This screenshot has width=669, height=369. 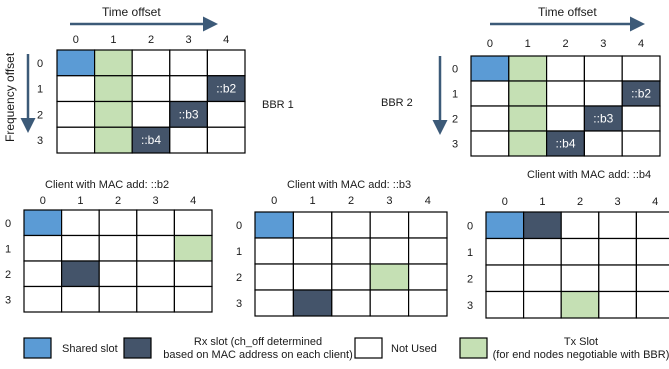 I want to click on bbr2-col-label: 3, so click(x=603, y=44).